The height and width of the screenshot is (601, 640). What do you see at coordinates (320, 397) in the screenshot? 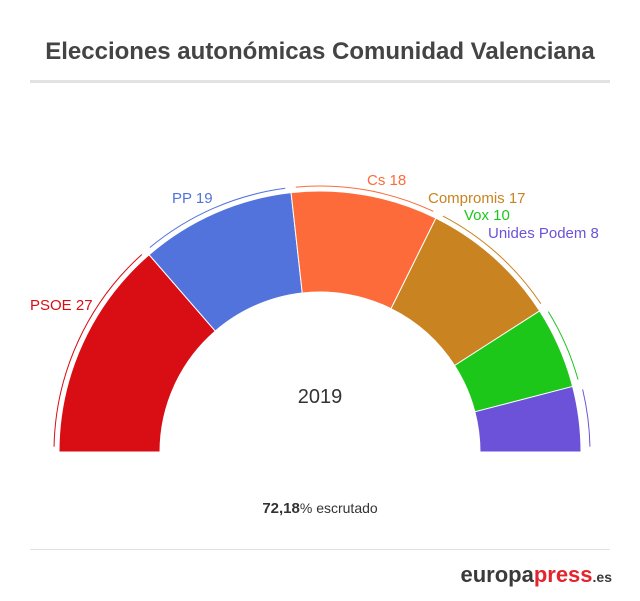
I see `center-year: 2019` at bounding box center [320, 397].